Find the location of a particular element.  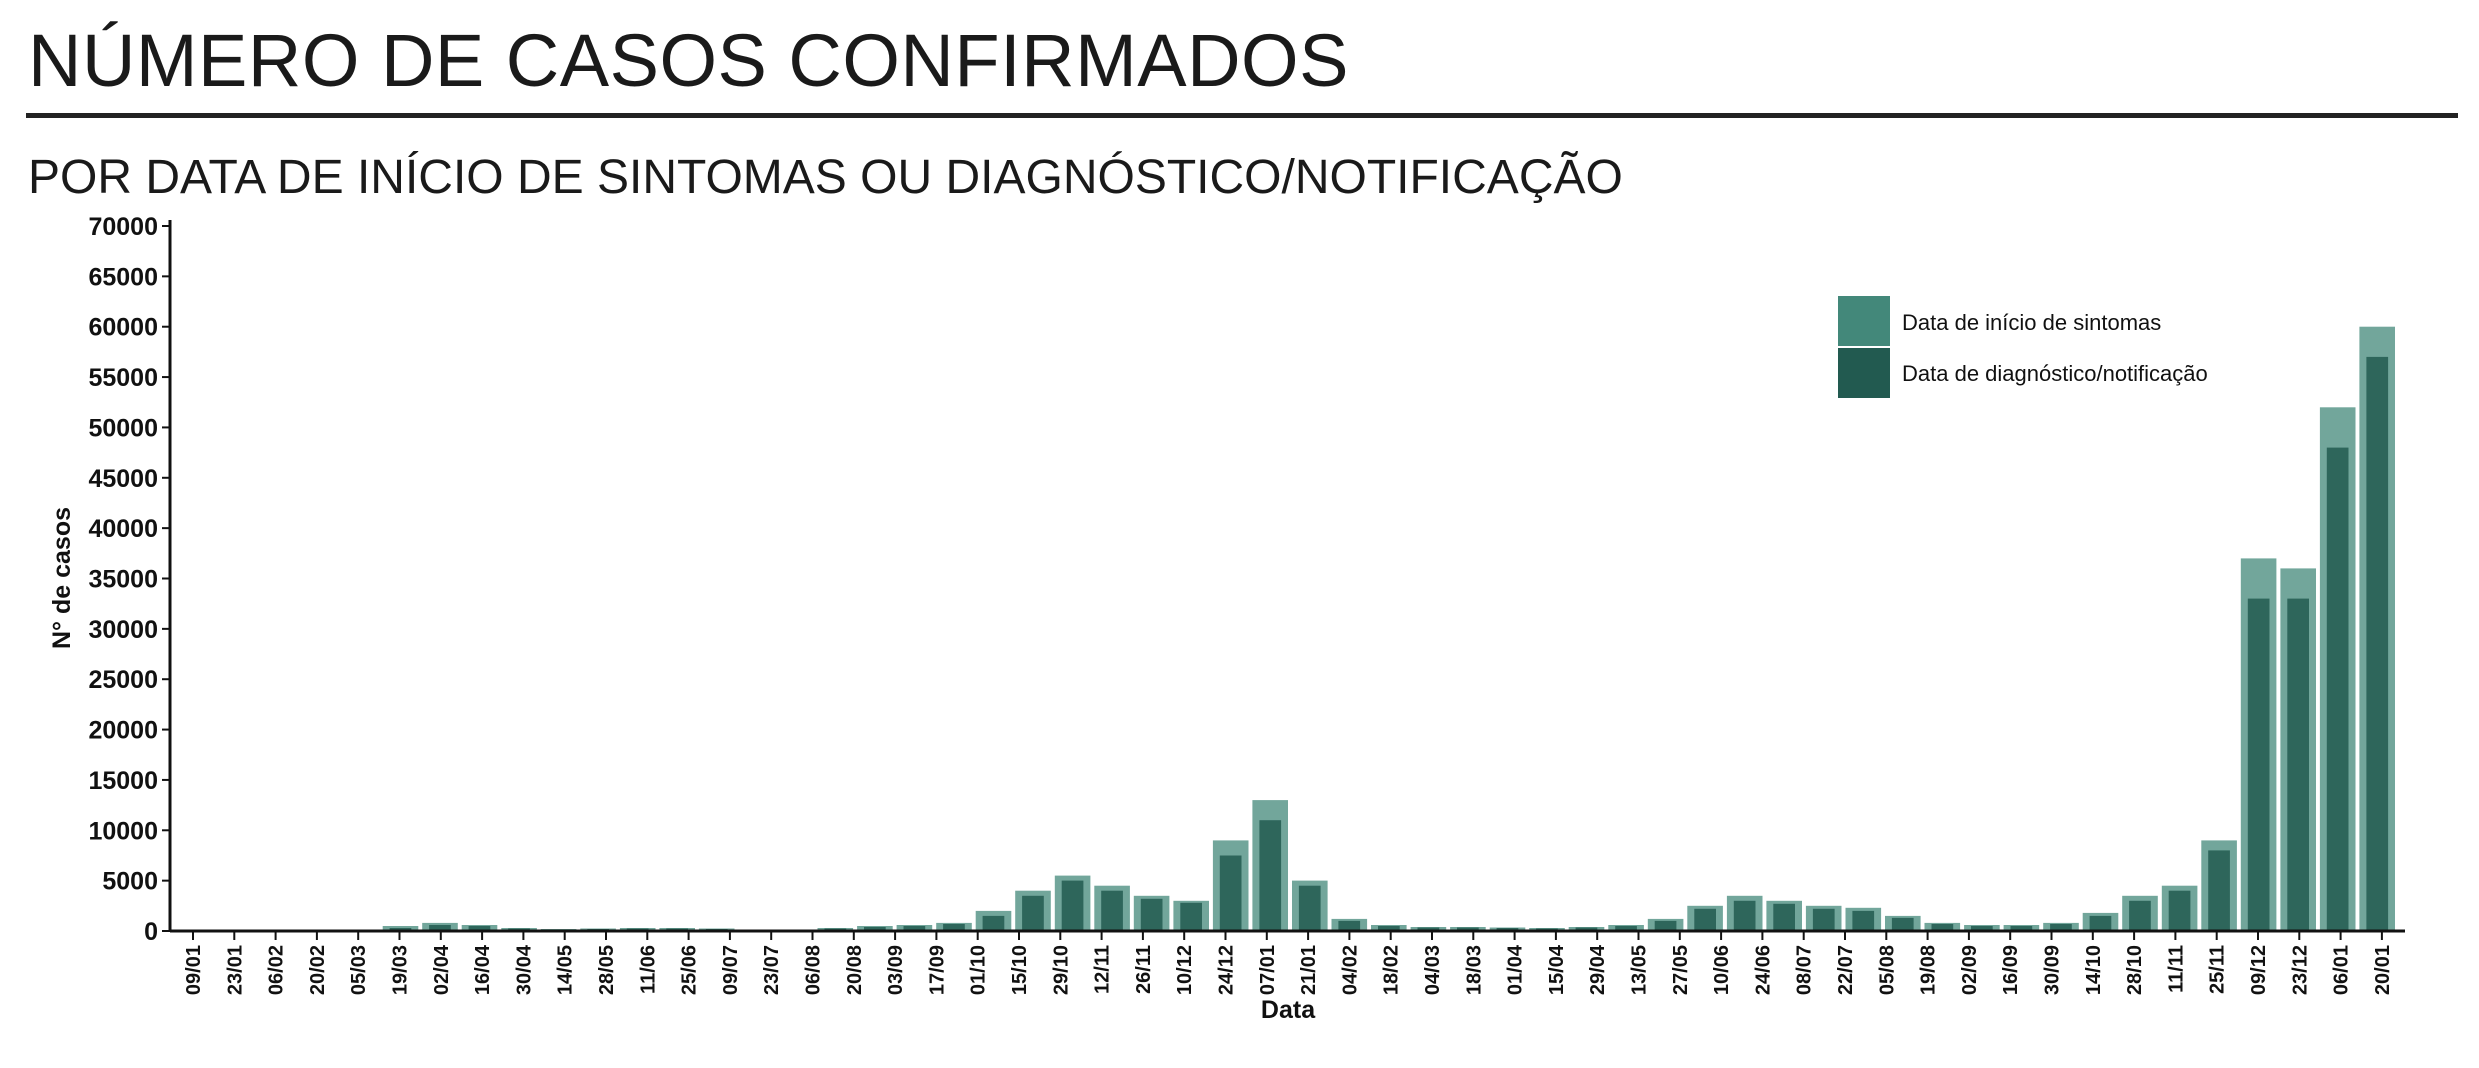

y-tick-label: 55000 is located at coordinates (123, 378).